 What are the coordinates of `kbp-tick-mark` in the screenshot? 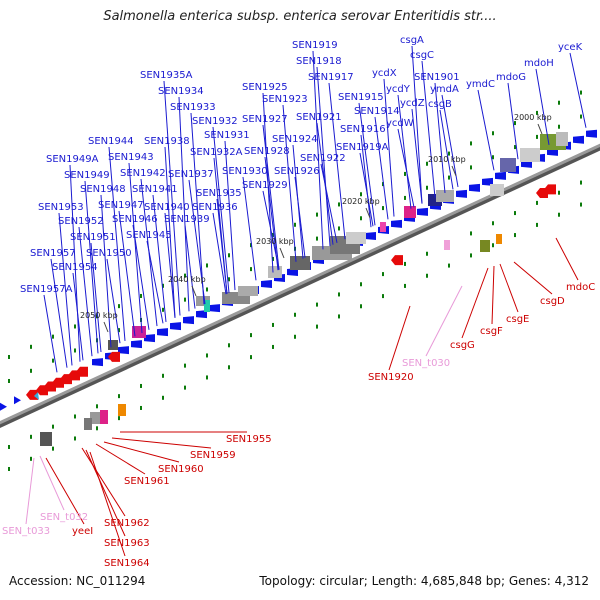 It's located at (454, 171).